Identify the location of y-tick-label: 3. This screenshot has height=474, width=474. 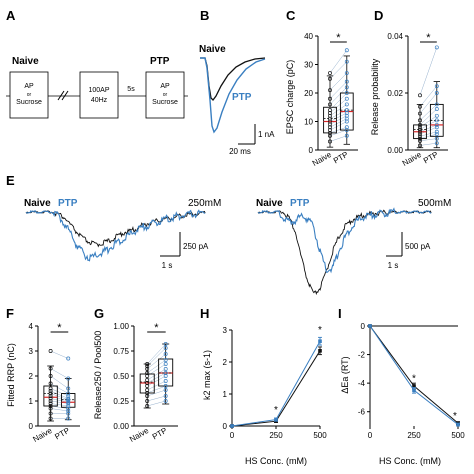
(31, 351).